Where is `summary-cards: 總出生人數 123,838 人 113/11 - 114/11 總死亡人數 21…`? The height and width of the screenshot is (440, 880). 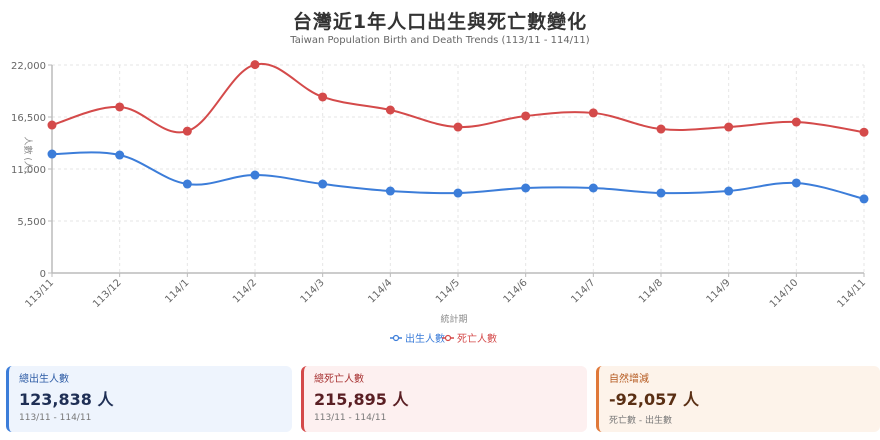 summary-cards: 總出生人數 123,838 人 113/11 - 114/11 總死亡人數 21… is located at coordinates (443, 399).